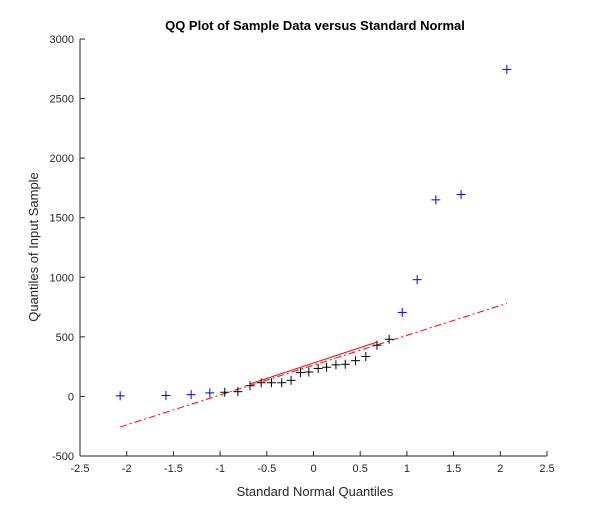  I want to click on x-axis-label: Standard Normal Quantiles, so click(315, 491).